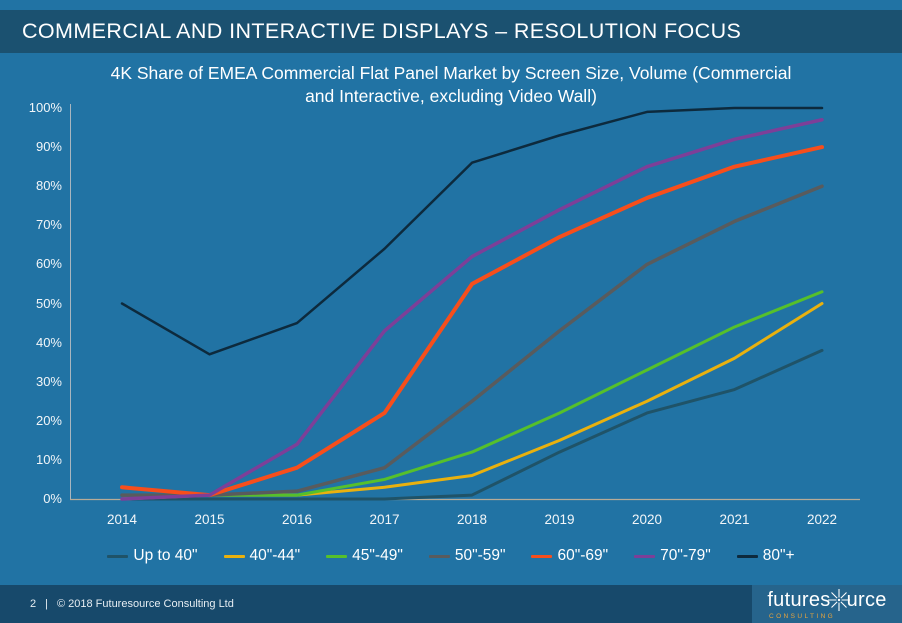  What do you see at coordinates (165, 555) in the screenshot?
I see `legend-label: Up to 40"` at bounding box center [165, 555].